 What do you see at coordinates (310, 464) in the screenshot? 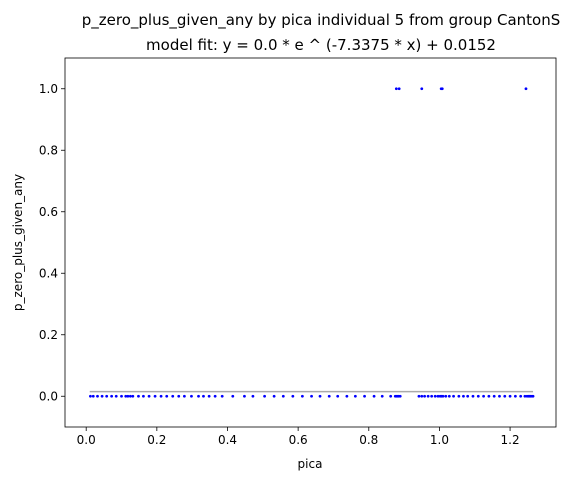
I see `x-axis-label: pica` at bounding box center [310, 464].